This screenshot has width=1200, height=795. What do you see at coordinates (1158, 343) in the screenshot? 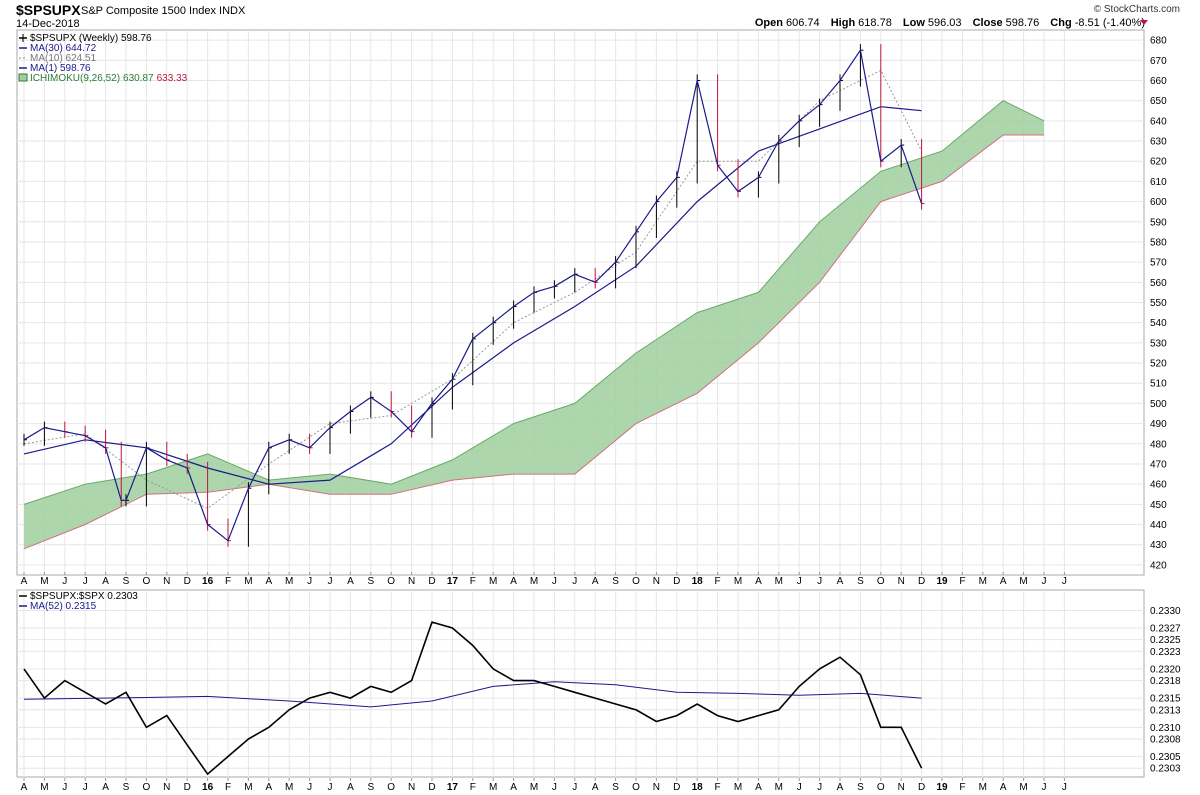
I see `y-tick-label: 530` at bounding box center [1158, 343].